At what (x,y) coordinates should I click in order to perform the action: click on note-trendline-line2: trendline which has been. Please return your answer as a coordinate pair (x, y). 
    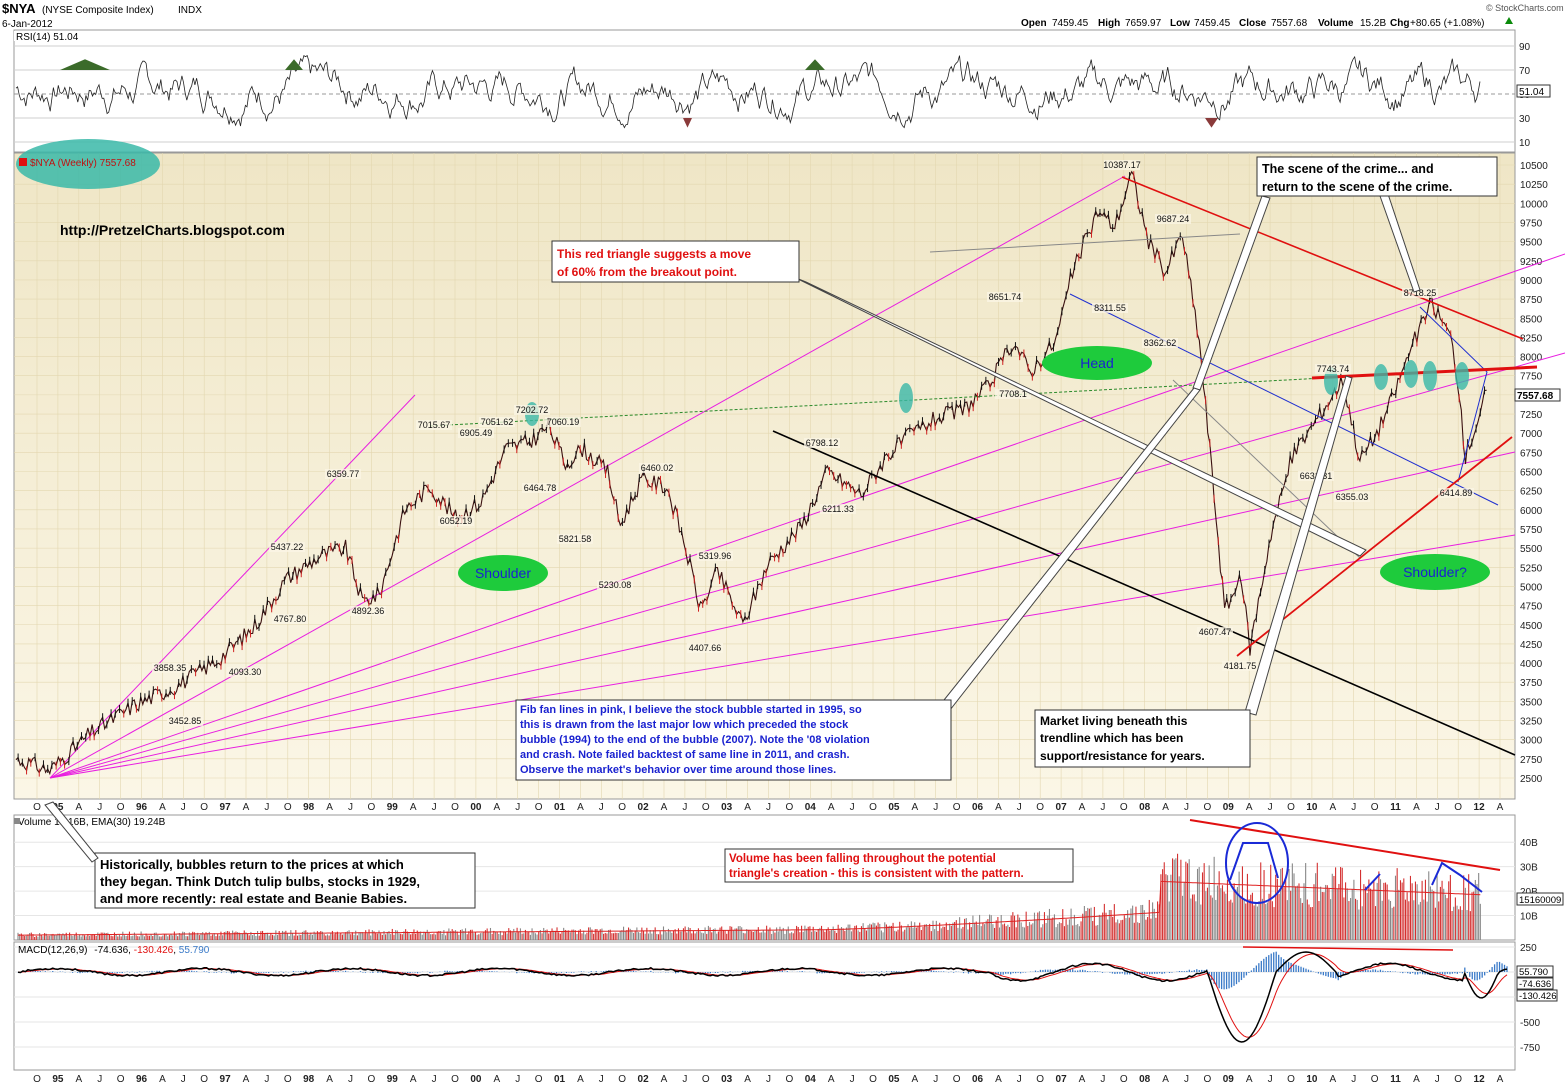
    Looking at the image, I should click on (1111, 738).